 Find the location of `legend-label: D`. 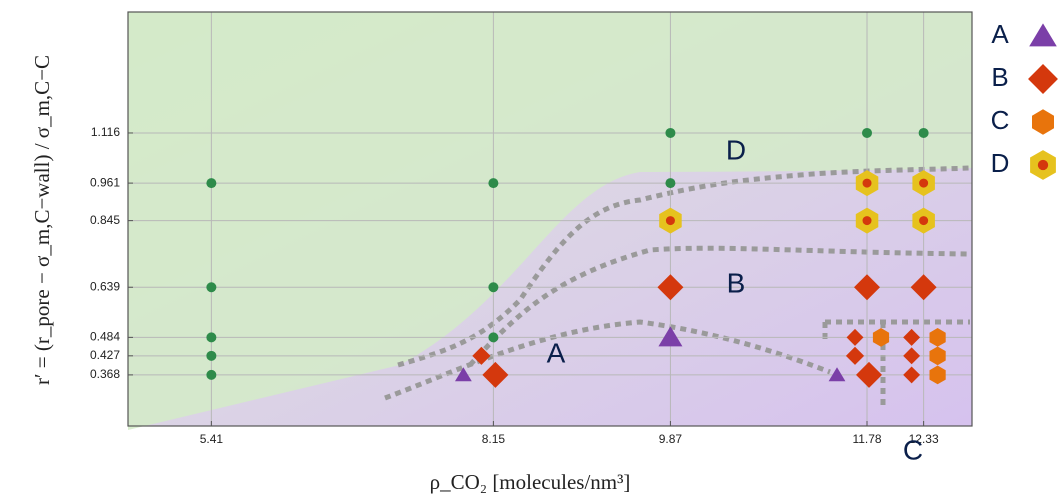

legend-label: D is located at coordinates (1000, 163).